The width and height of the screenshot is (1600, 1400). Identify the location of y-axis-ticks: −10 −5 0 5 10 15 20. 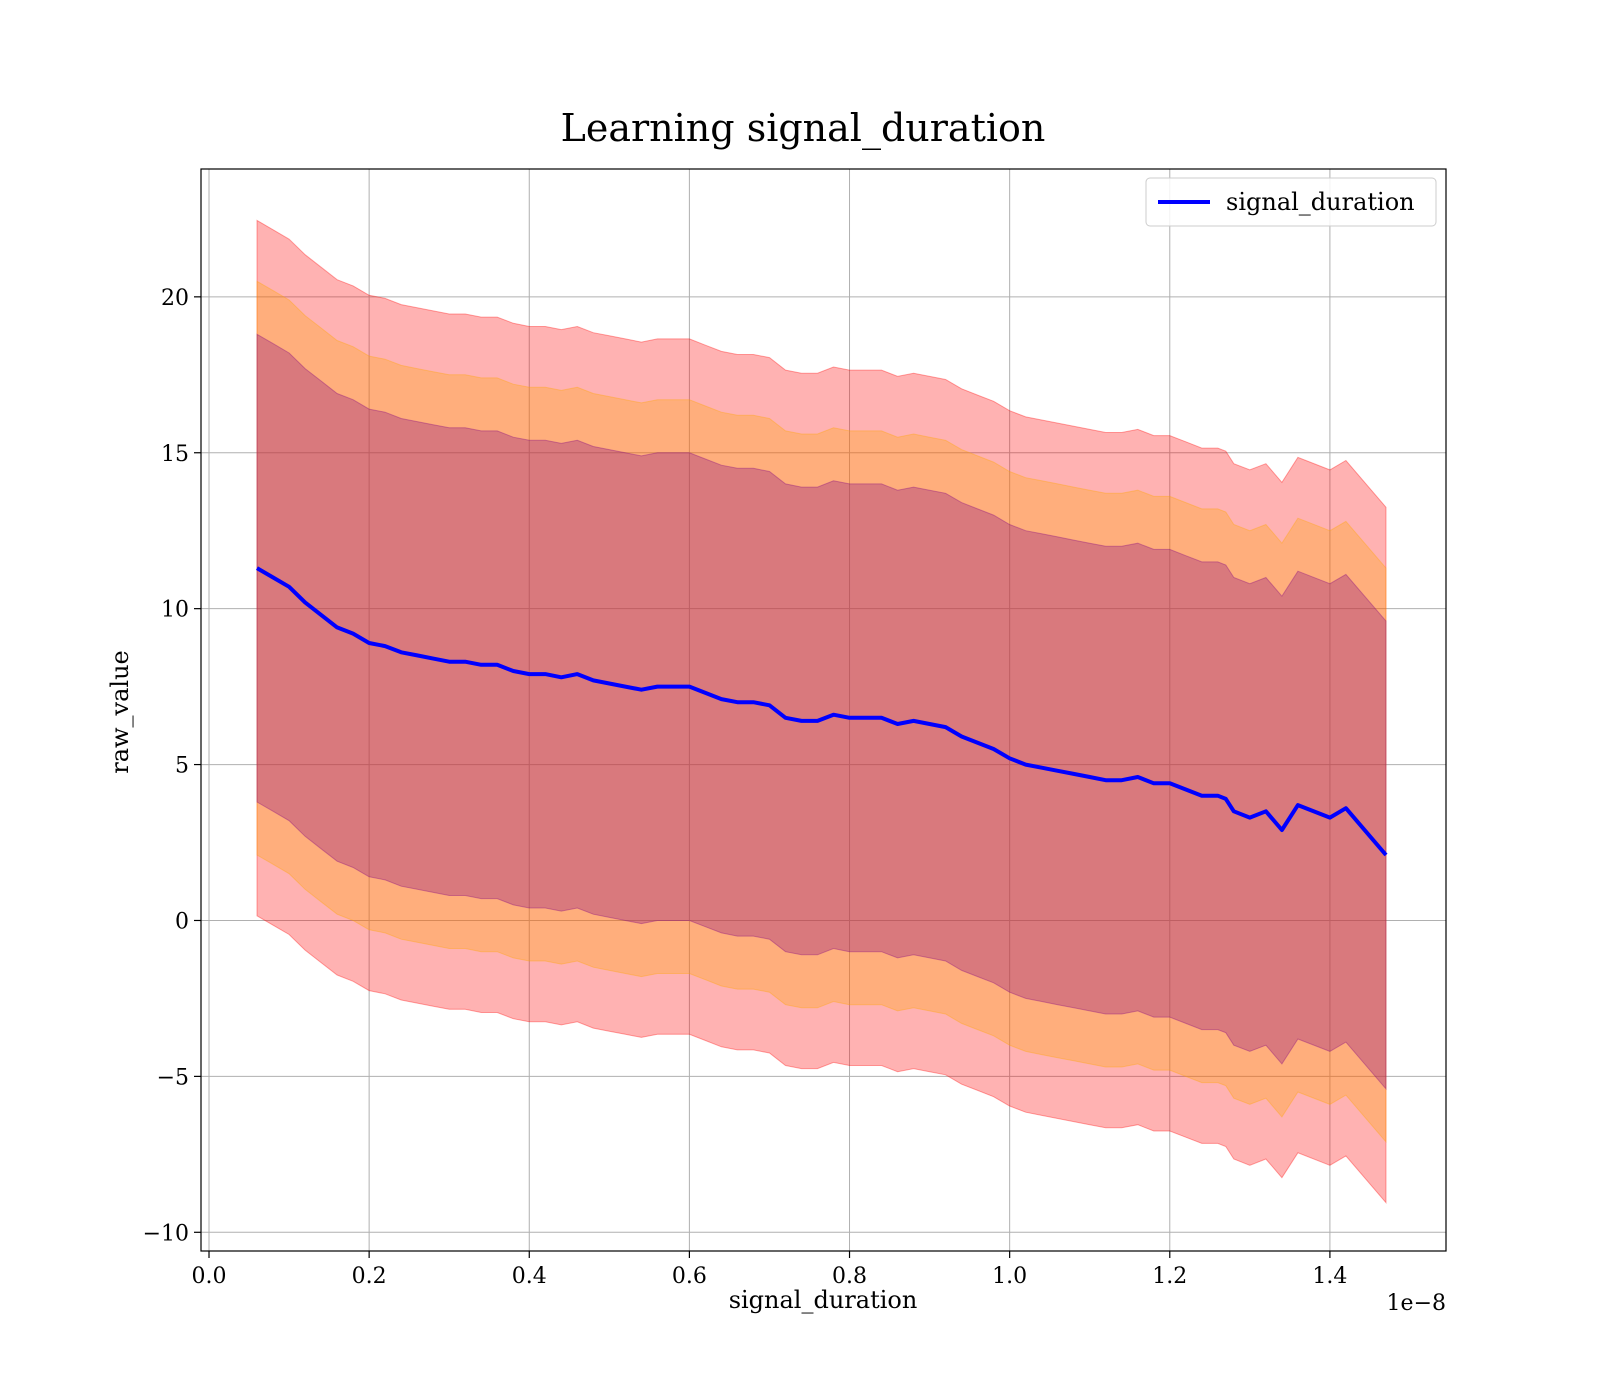
(172, 766).